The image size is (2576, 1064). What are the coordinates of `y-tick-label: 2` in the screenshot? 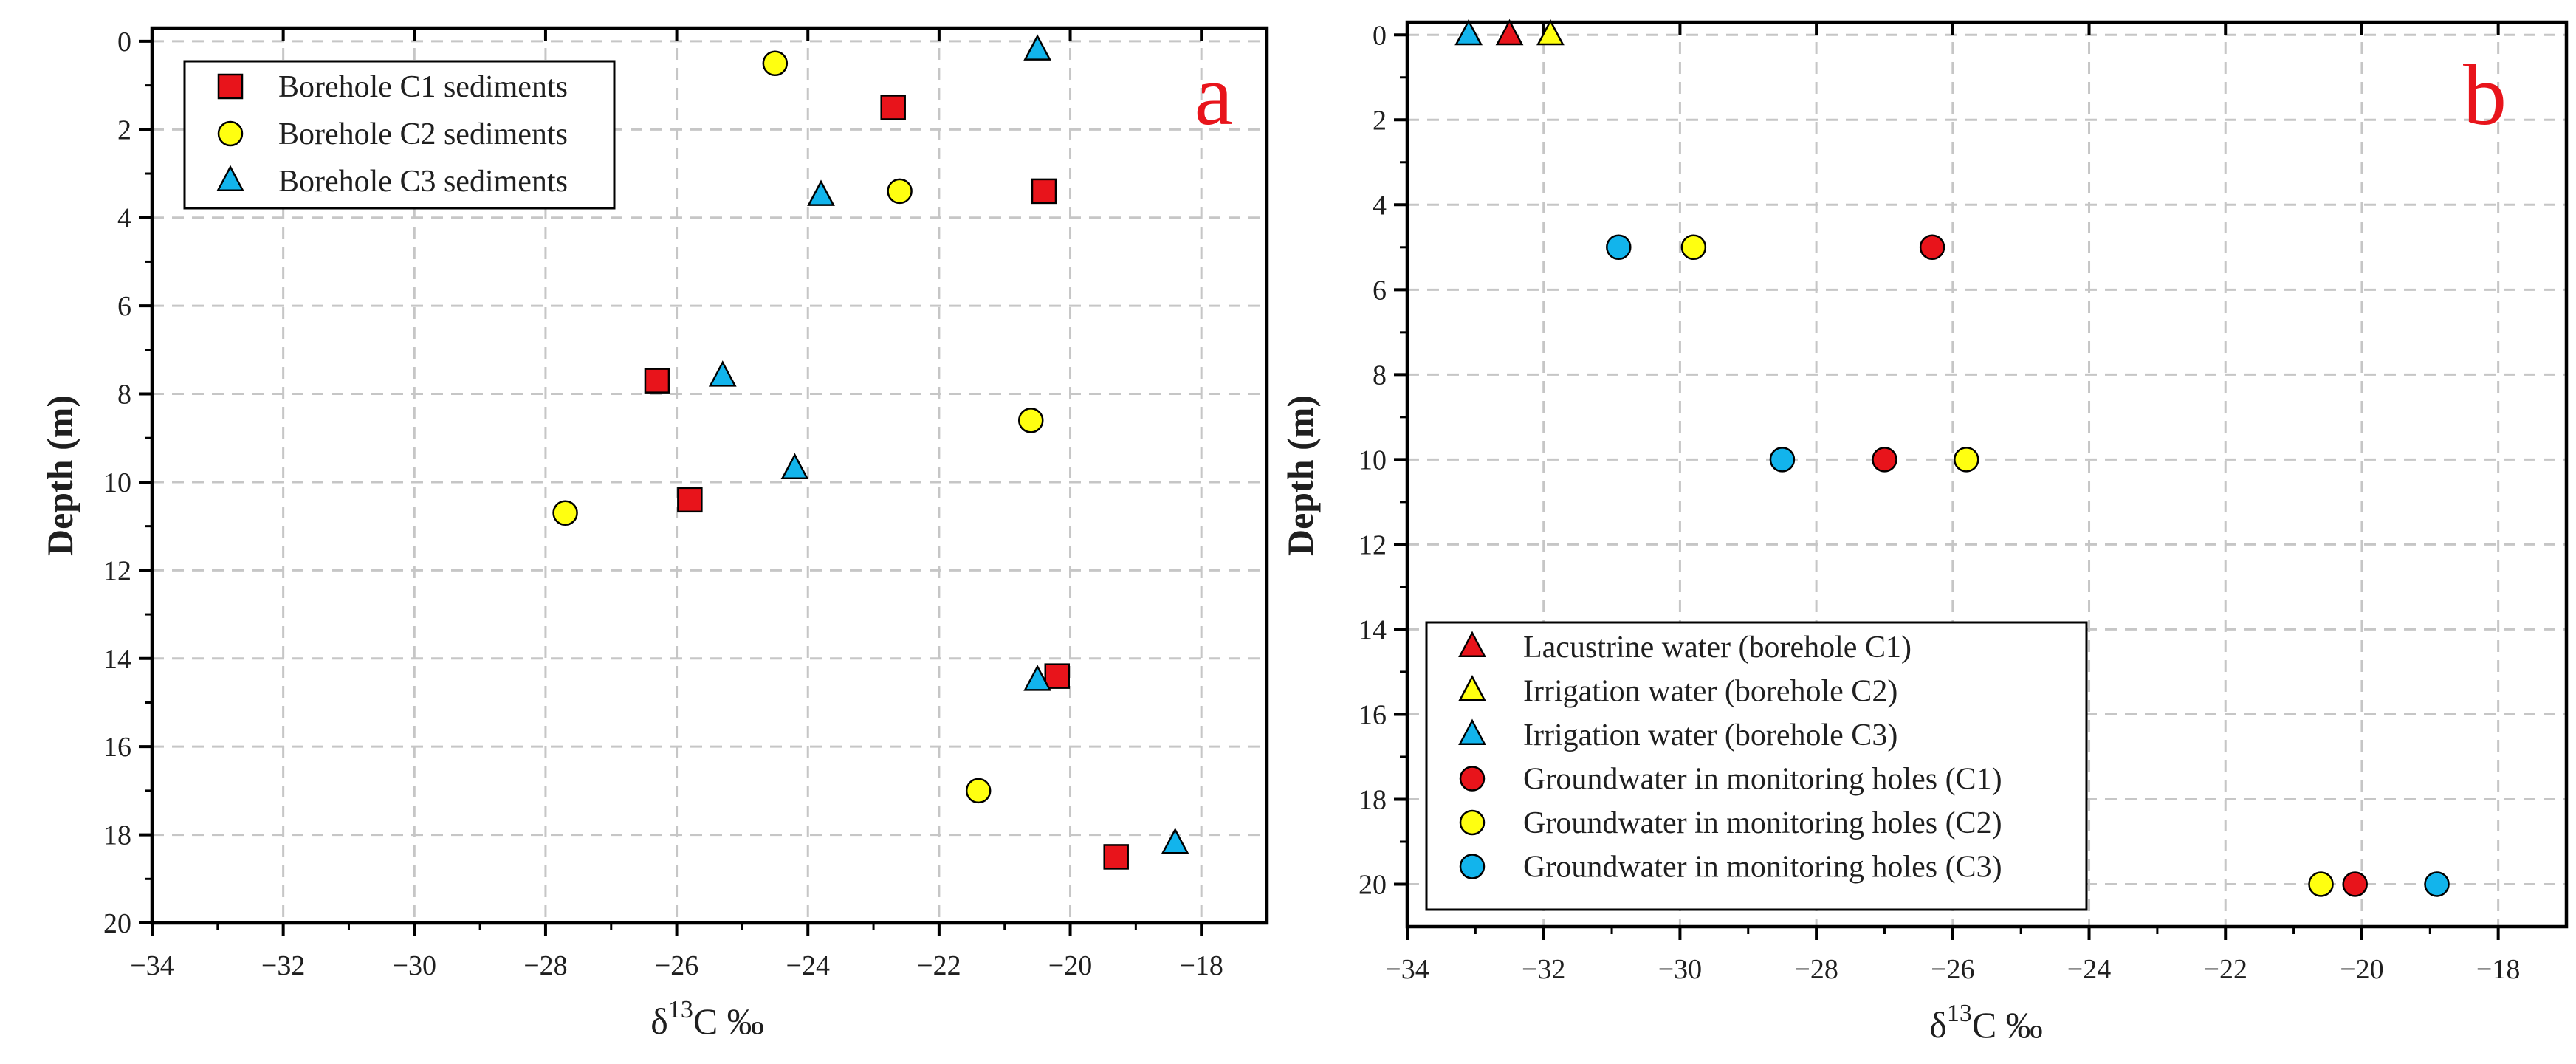 It's located at (1380, 120).